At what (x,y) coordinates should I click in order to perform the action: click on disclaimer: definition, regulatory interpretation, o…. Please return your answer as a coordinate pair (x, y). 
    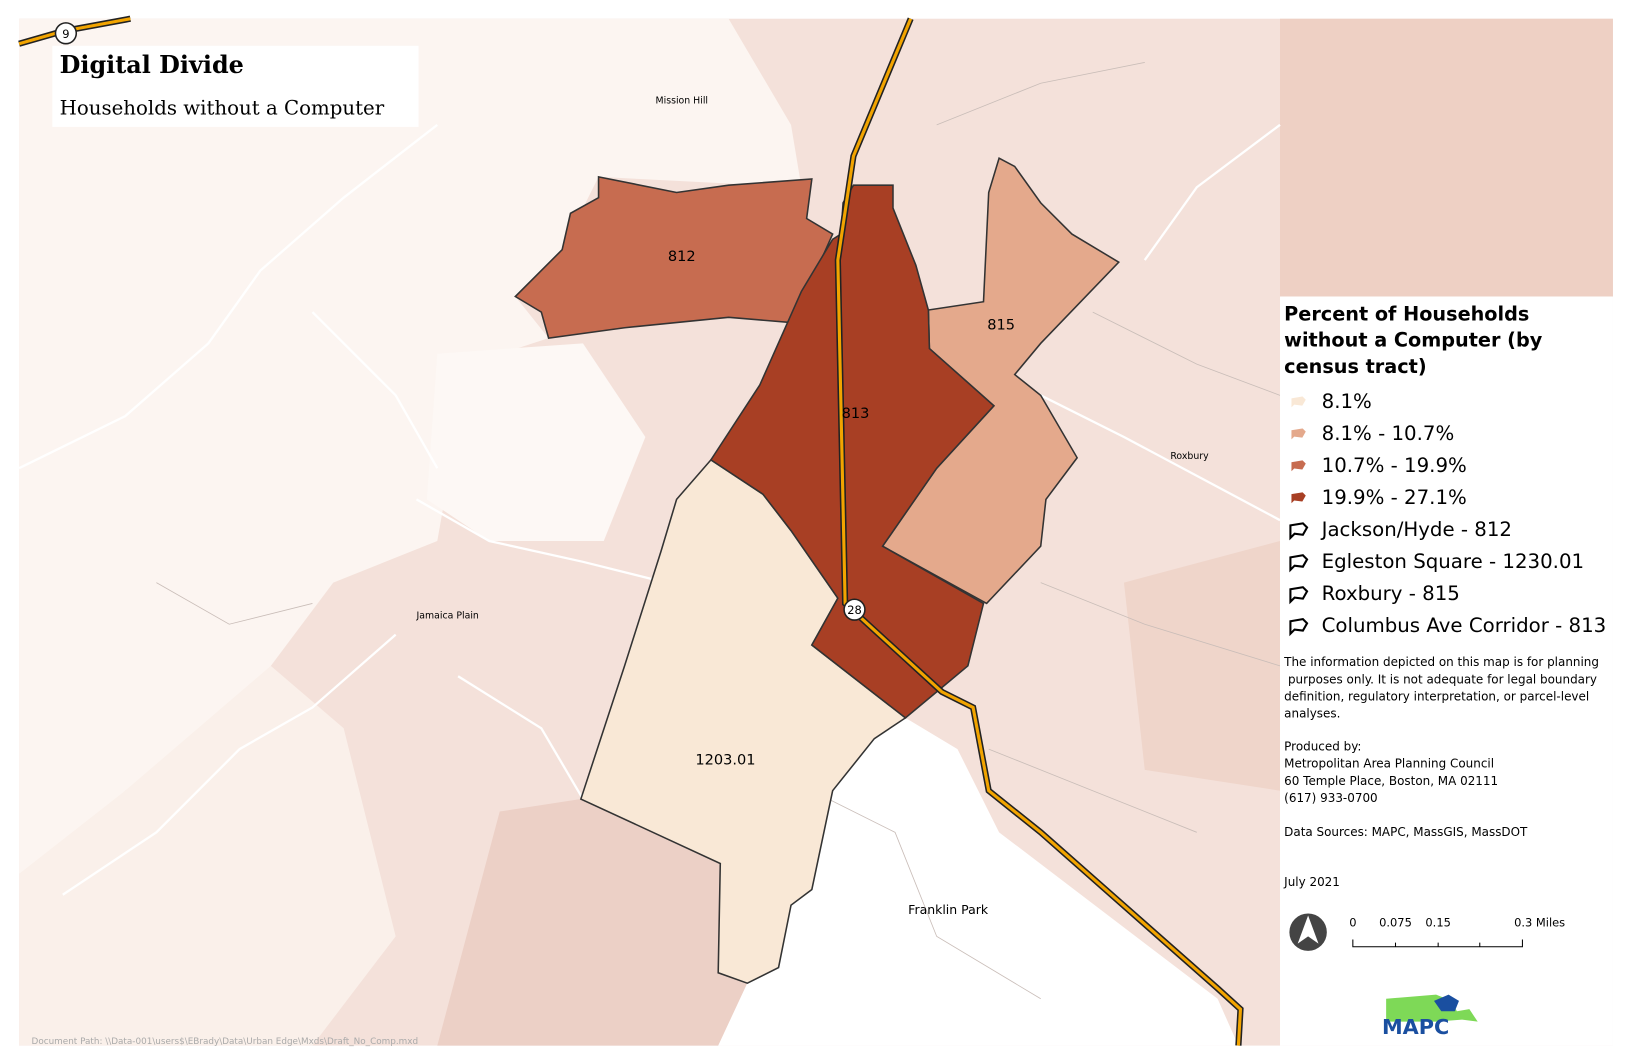
    Looking at the image, I should click on (1436, 697).